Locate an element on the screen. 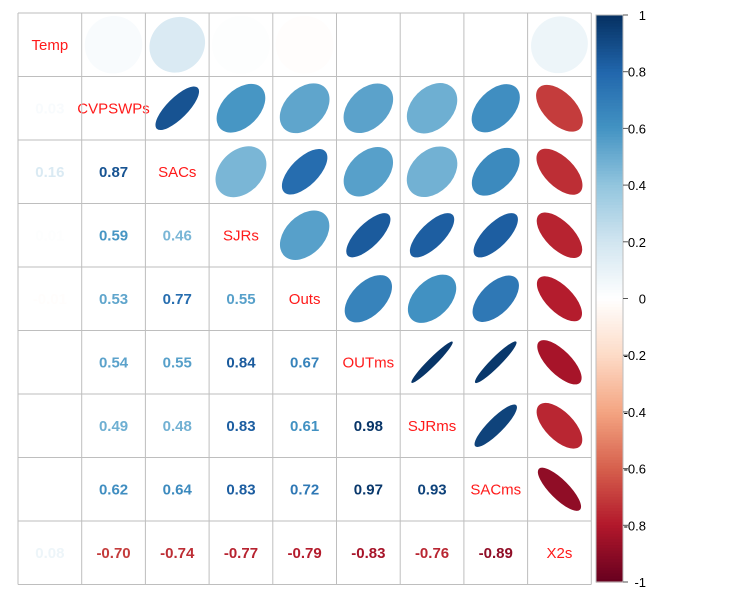 The height and width of the screenshot is (607, 747). corr-value: 0.83 is located at coordinates (240, 426).